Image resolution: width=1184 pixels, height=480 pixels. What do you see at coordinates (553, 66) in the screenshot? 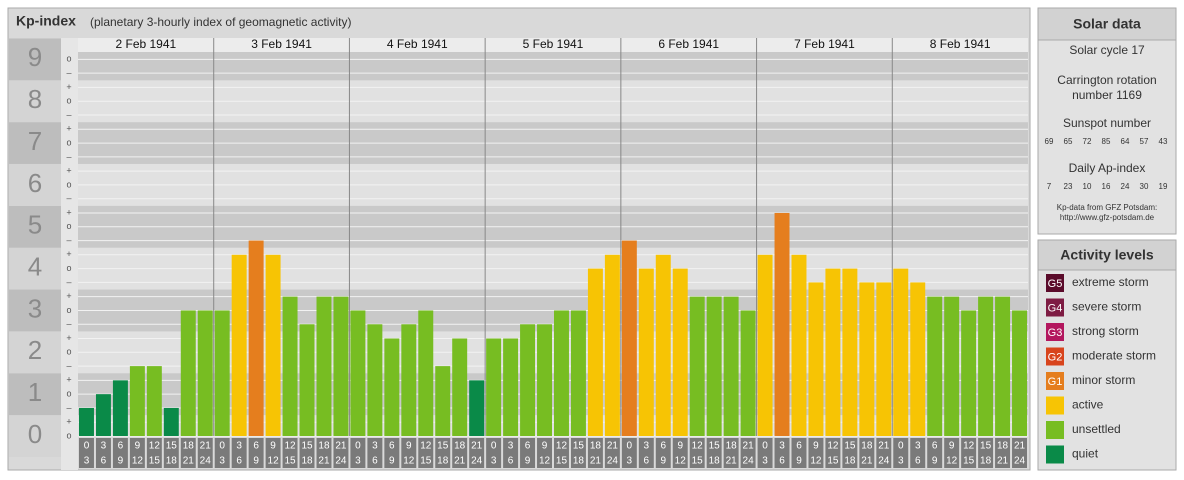
I see `plot-band` at bounding box center [553, 66].